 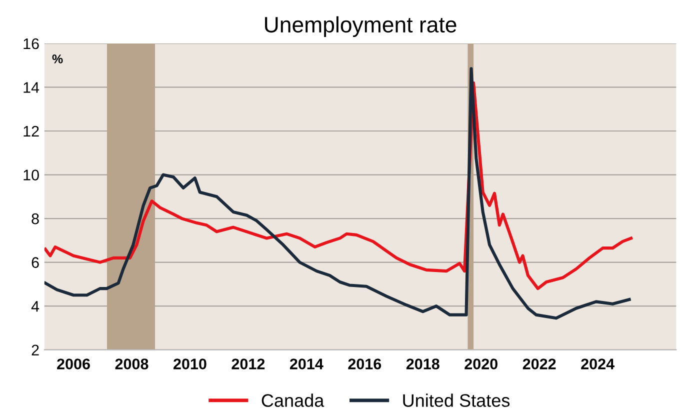 I want to click on x-tick-label: 2008, so click(x=131, y=364).